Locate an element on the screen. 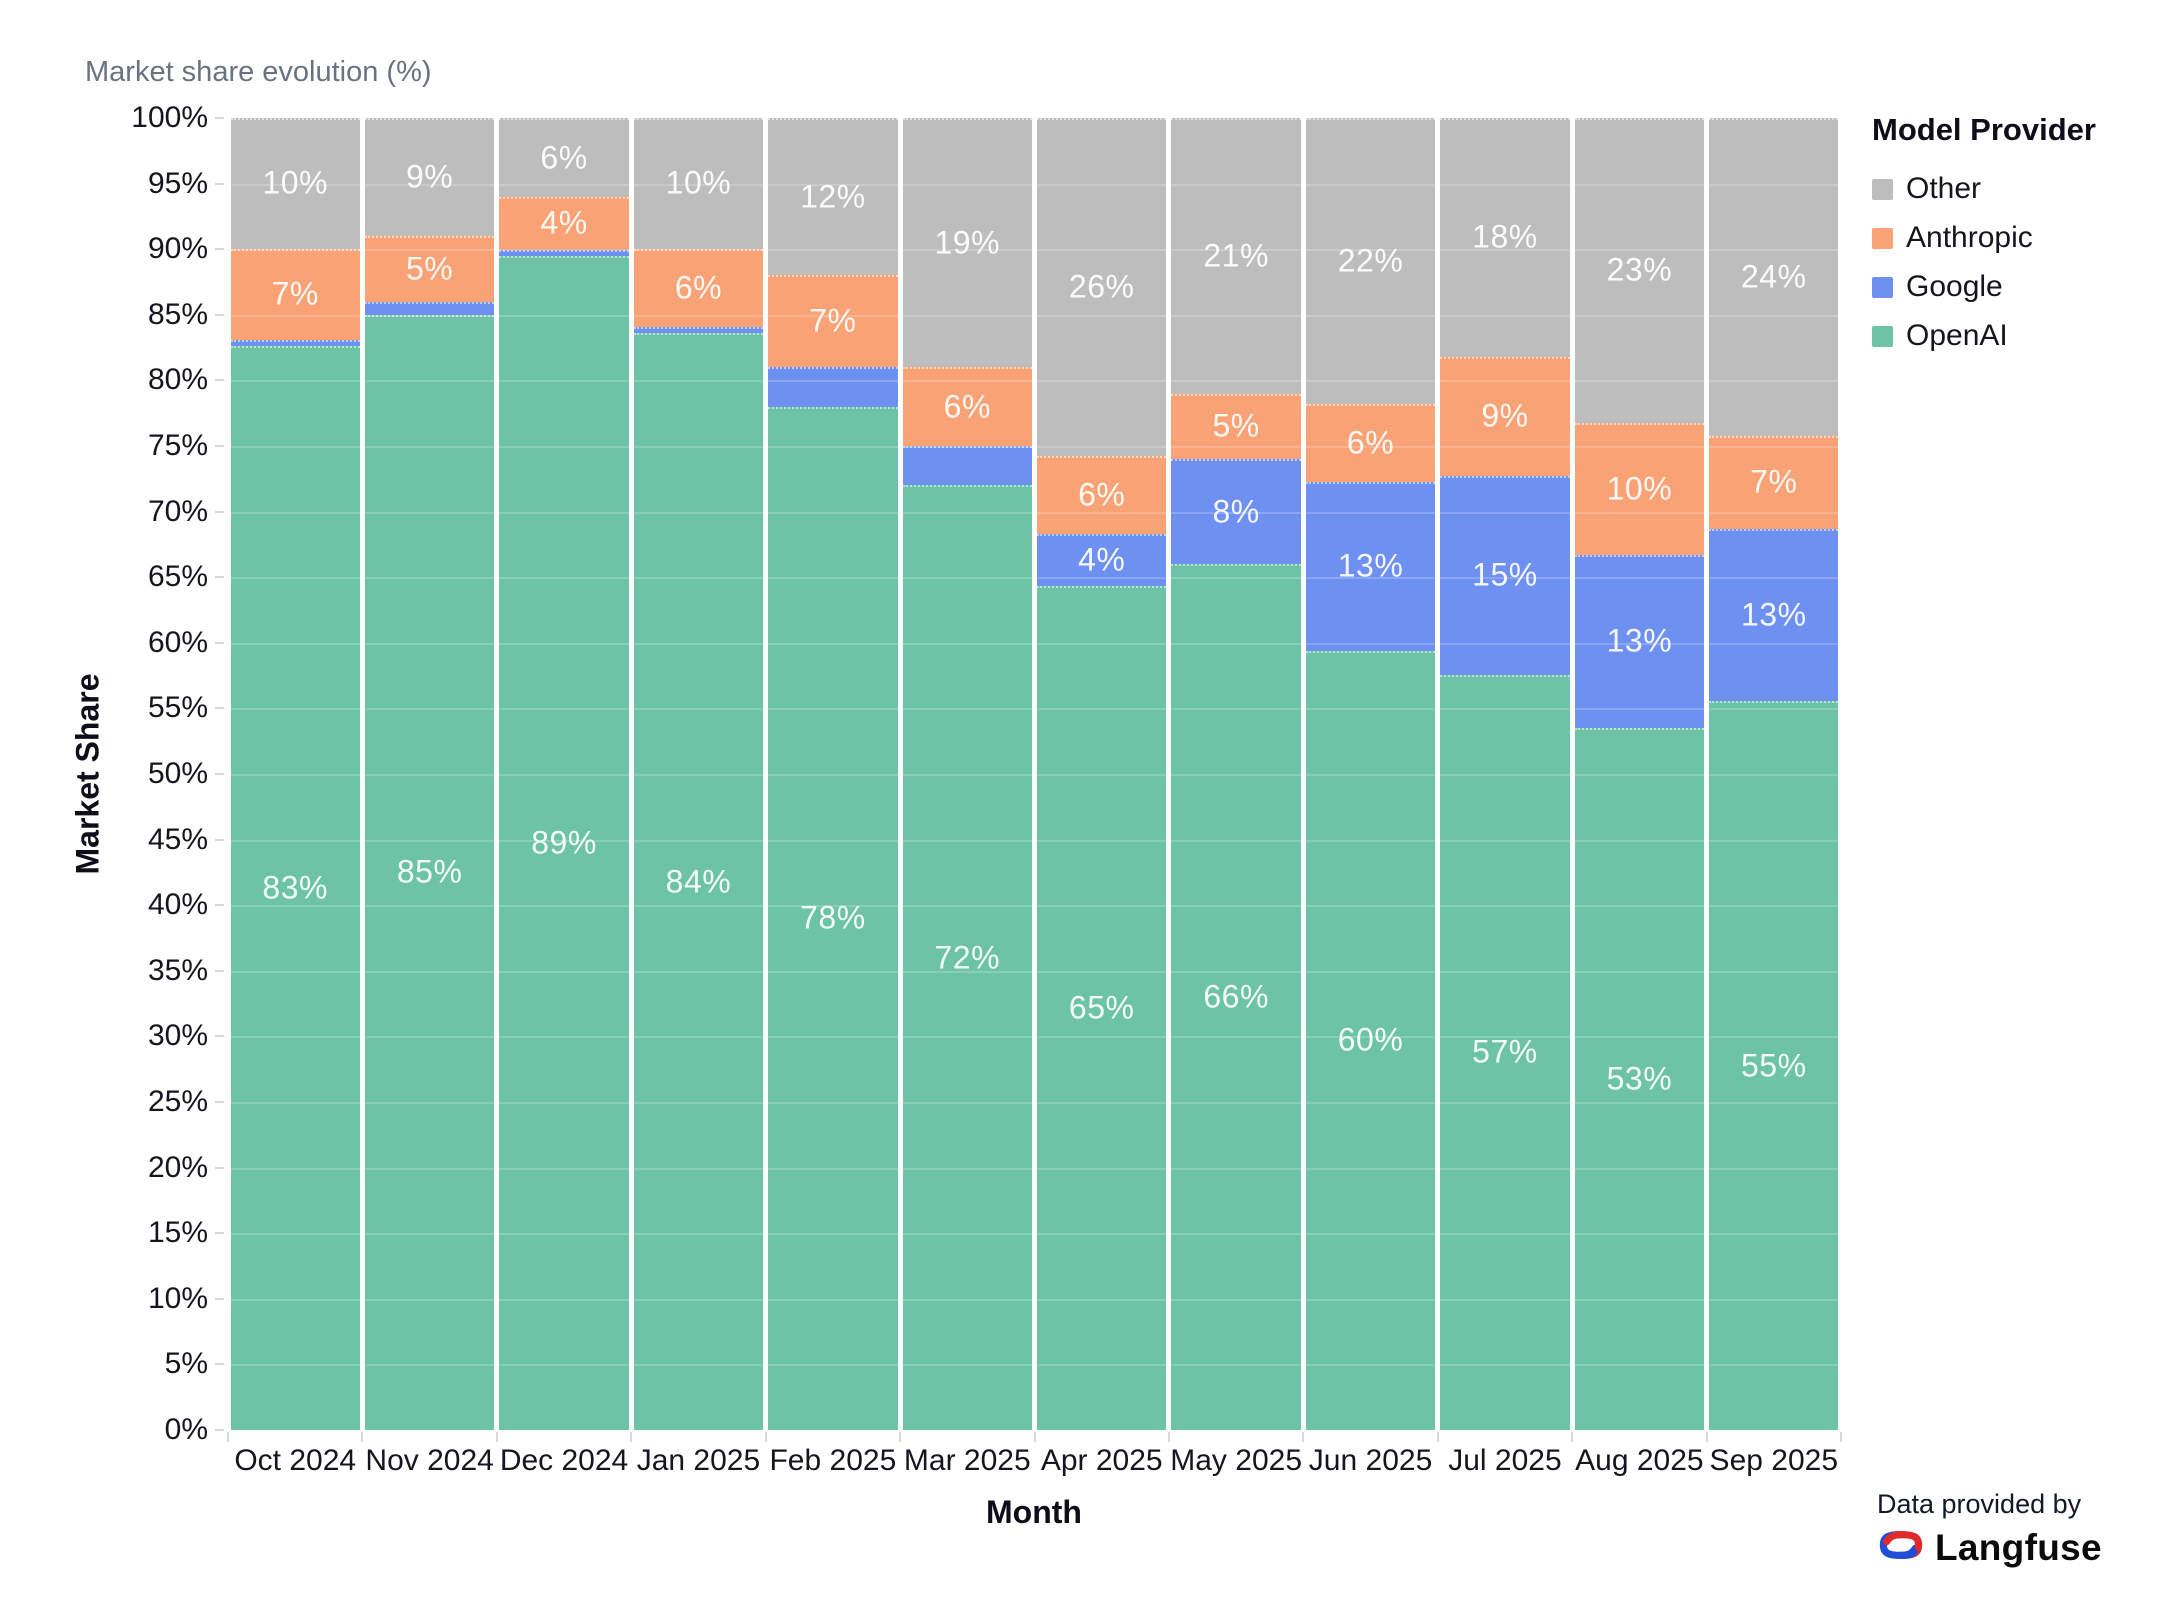 This screenshot has width=2160, height=1600. bar-segment-value: 23% is located at coordinates (1639, 269).